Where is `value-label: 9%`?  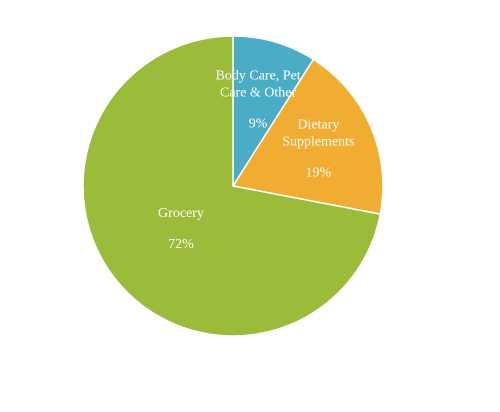 value-label: 9% is located at coordinates (258, 124).